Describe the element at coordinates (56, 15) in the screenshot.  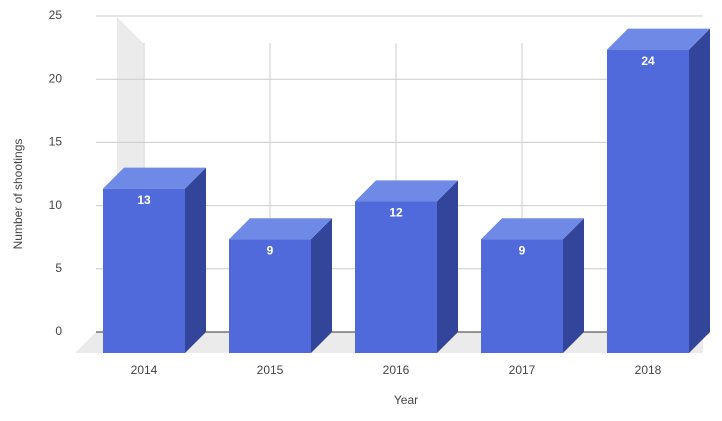
I see `y-tick-label: 25` at that location.